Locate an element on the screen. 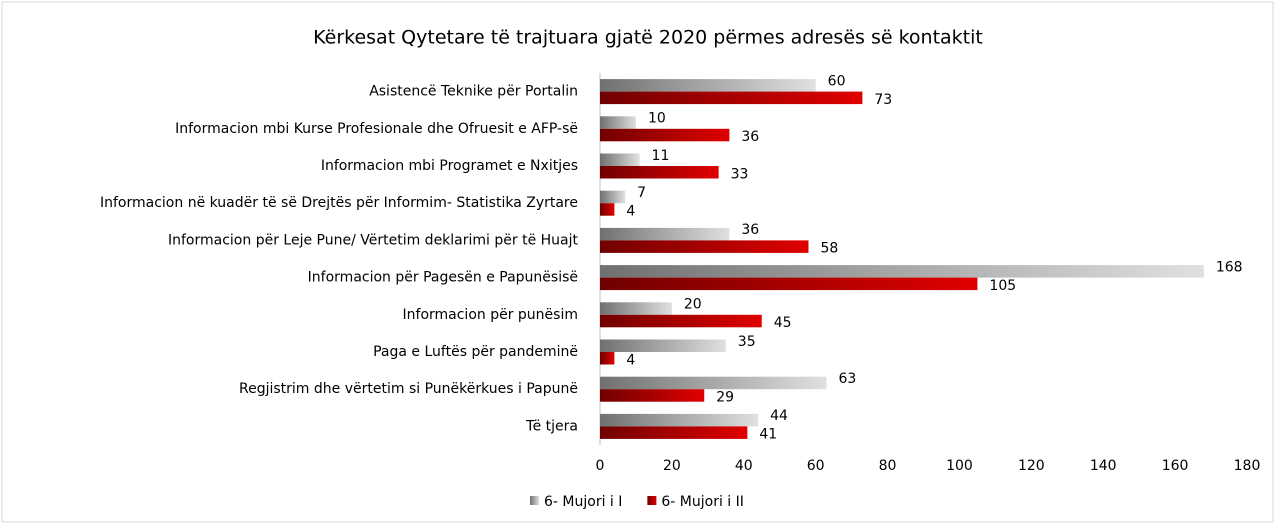 This screenshot has width=1276, height=525. legend-label: 6- Mujori i II is located at coordinates (702, 502).